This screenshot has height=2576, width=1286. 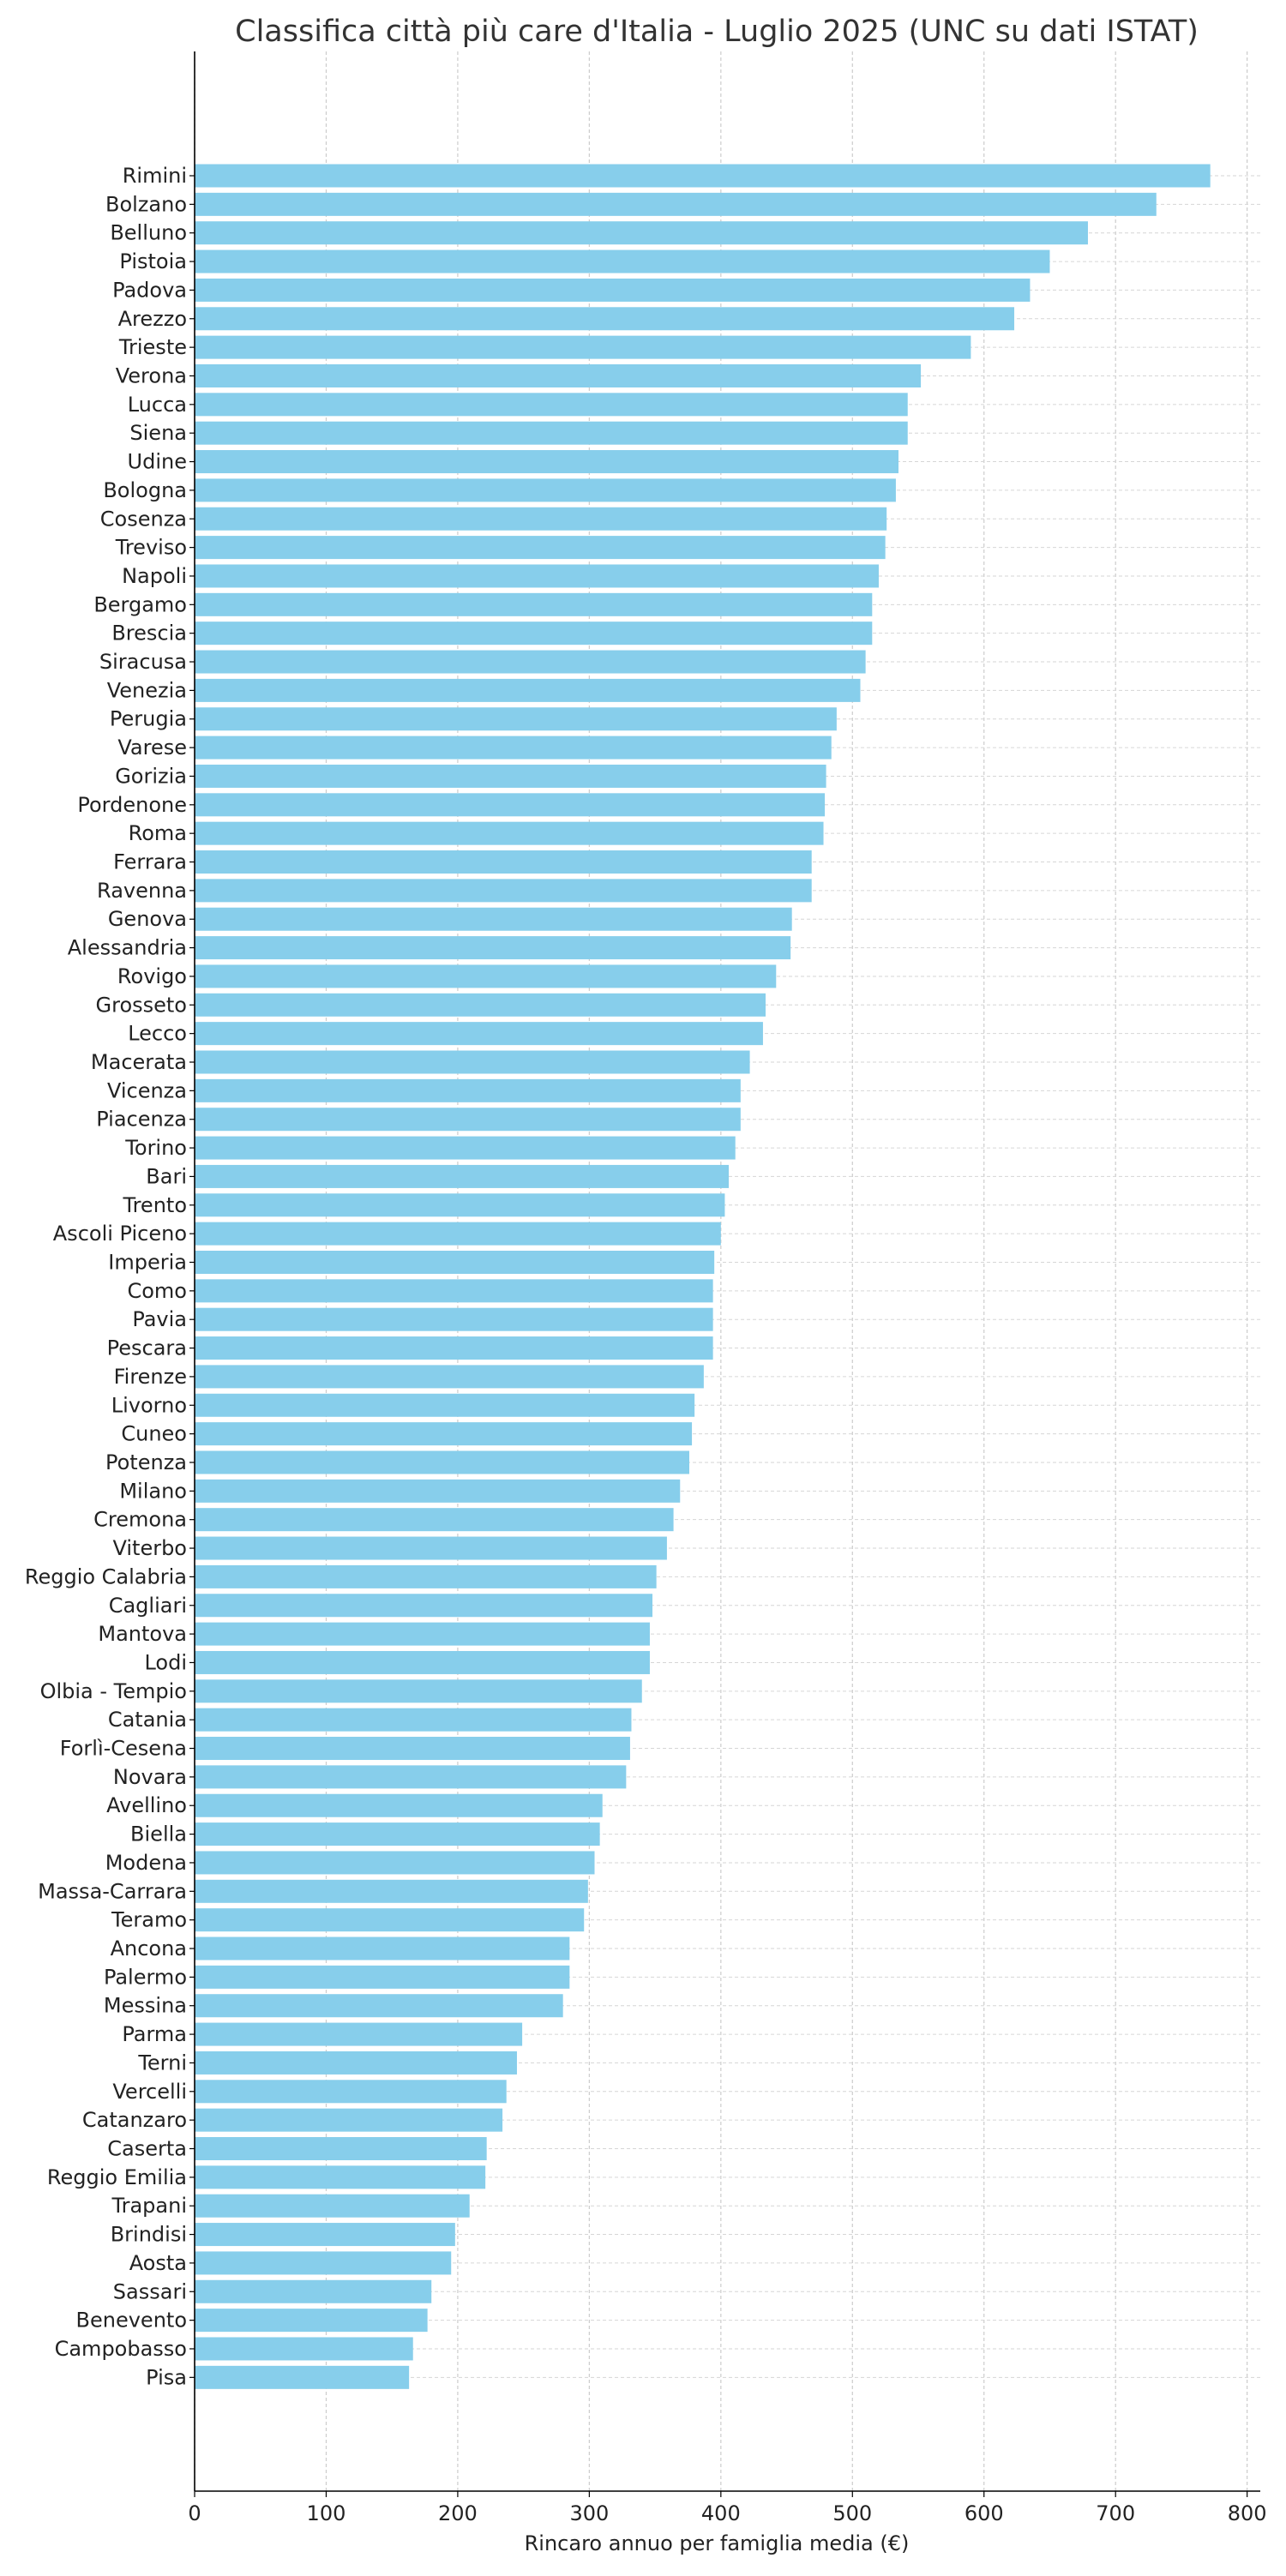 I want to click on category-label: Campobasso, so click(x=121, y=2349).